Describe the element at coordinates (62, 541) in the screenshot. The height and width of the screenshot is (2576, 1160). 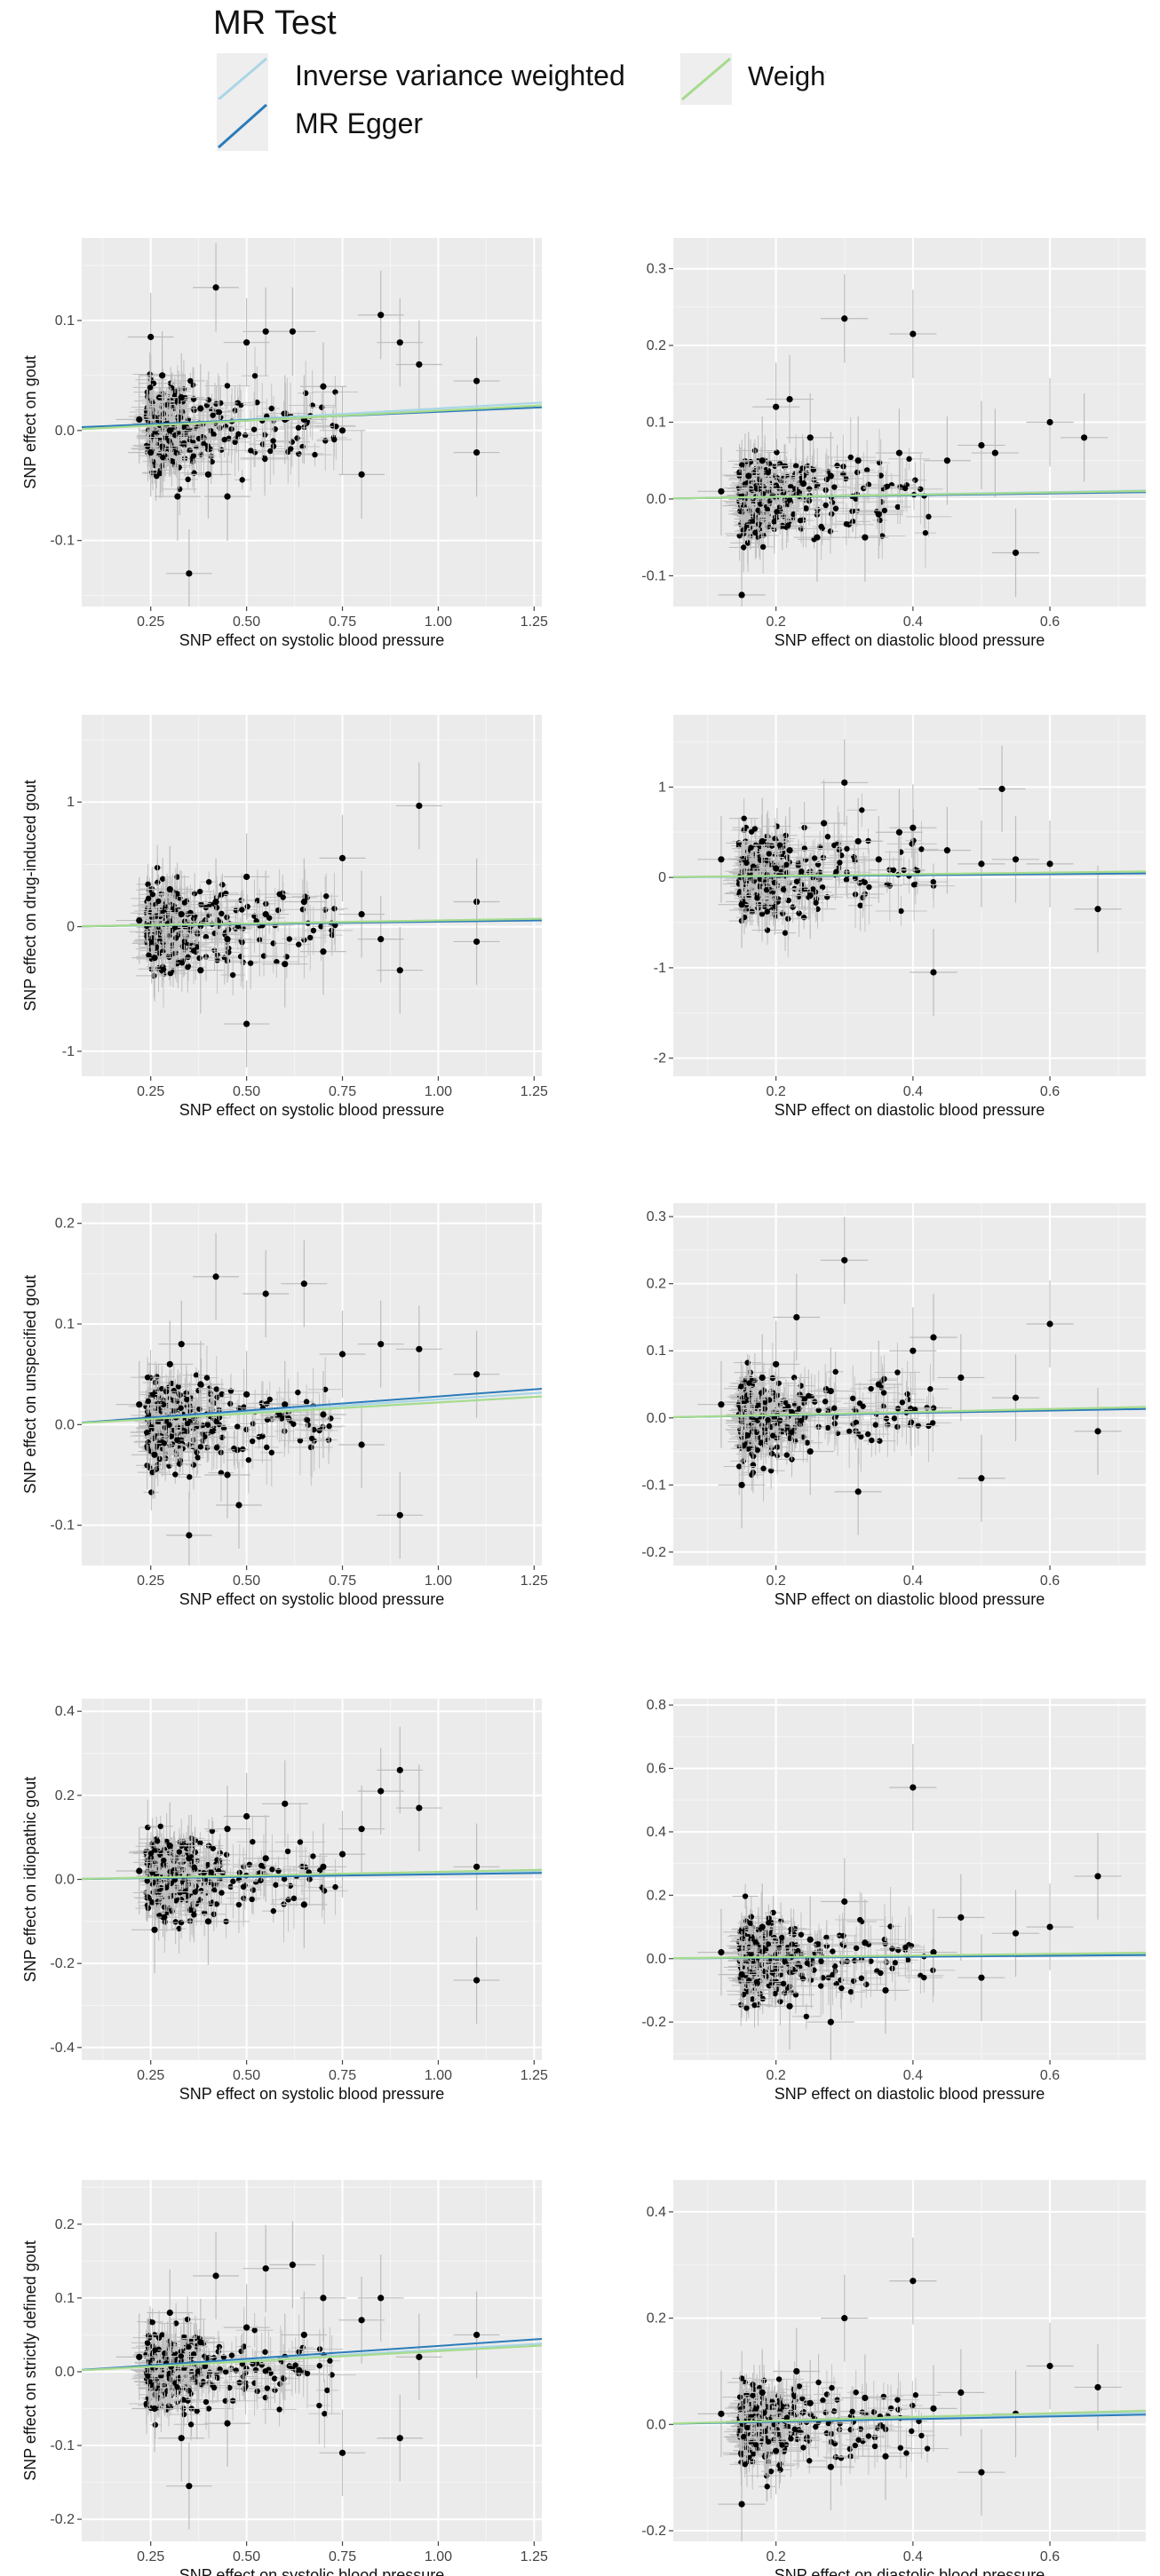
I see `y-tick-label: -0.1` at that location.